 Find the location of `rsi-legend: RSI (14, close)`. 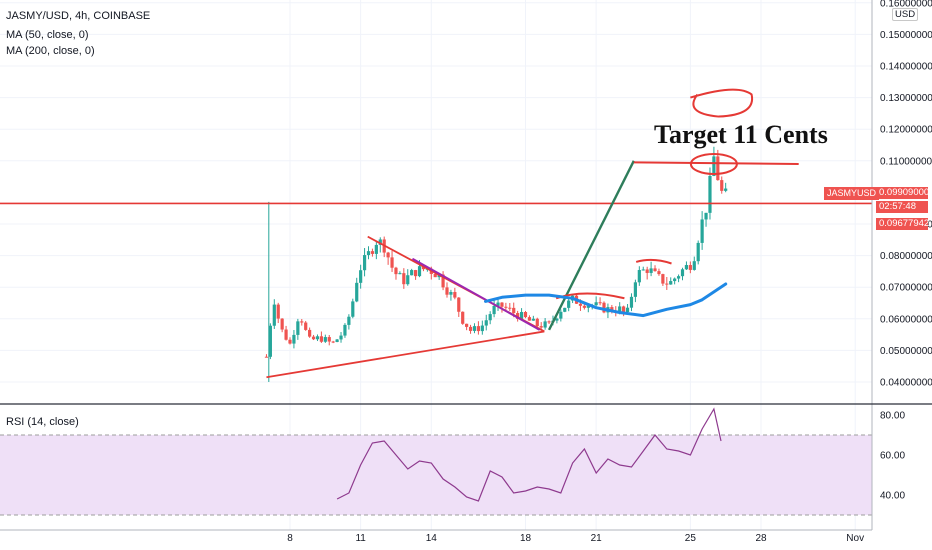

rsi-legend: RSI (14, close) is located at coordinates (42, 422).